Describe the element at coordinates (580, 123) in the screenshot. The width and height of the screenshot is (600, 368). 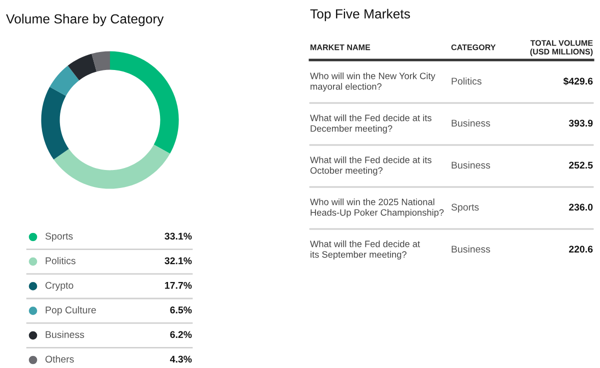
I see `text: 393.9` at that location.